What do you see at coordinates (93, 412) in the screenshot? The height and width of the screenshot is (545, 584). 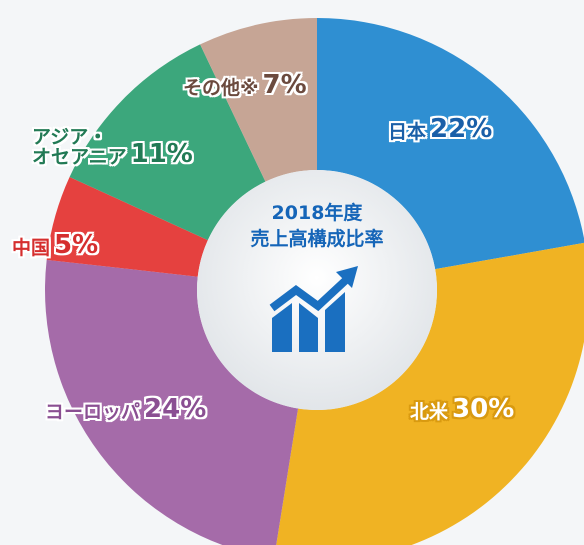 I see `category-label: ヨーロッパ` at bounding box center [93, 412].